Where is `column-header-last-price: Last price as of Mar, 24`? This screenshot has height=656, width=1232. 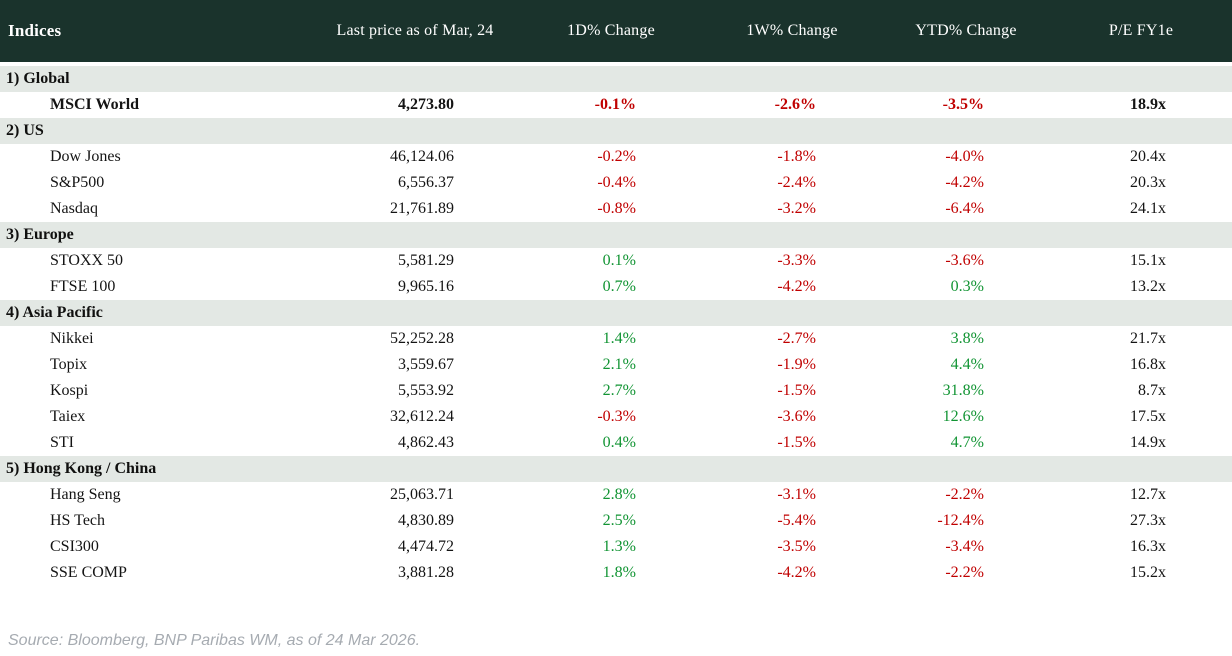 column-header-last-price: Last price as of Mar, 24 is located at coordinates (415, 30).